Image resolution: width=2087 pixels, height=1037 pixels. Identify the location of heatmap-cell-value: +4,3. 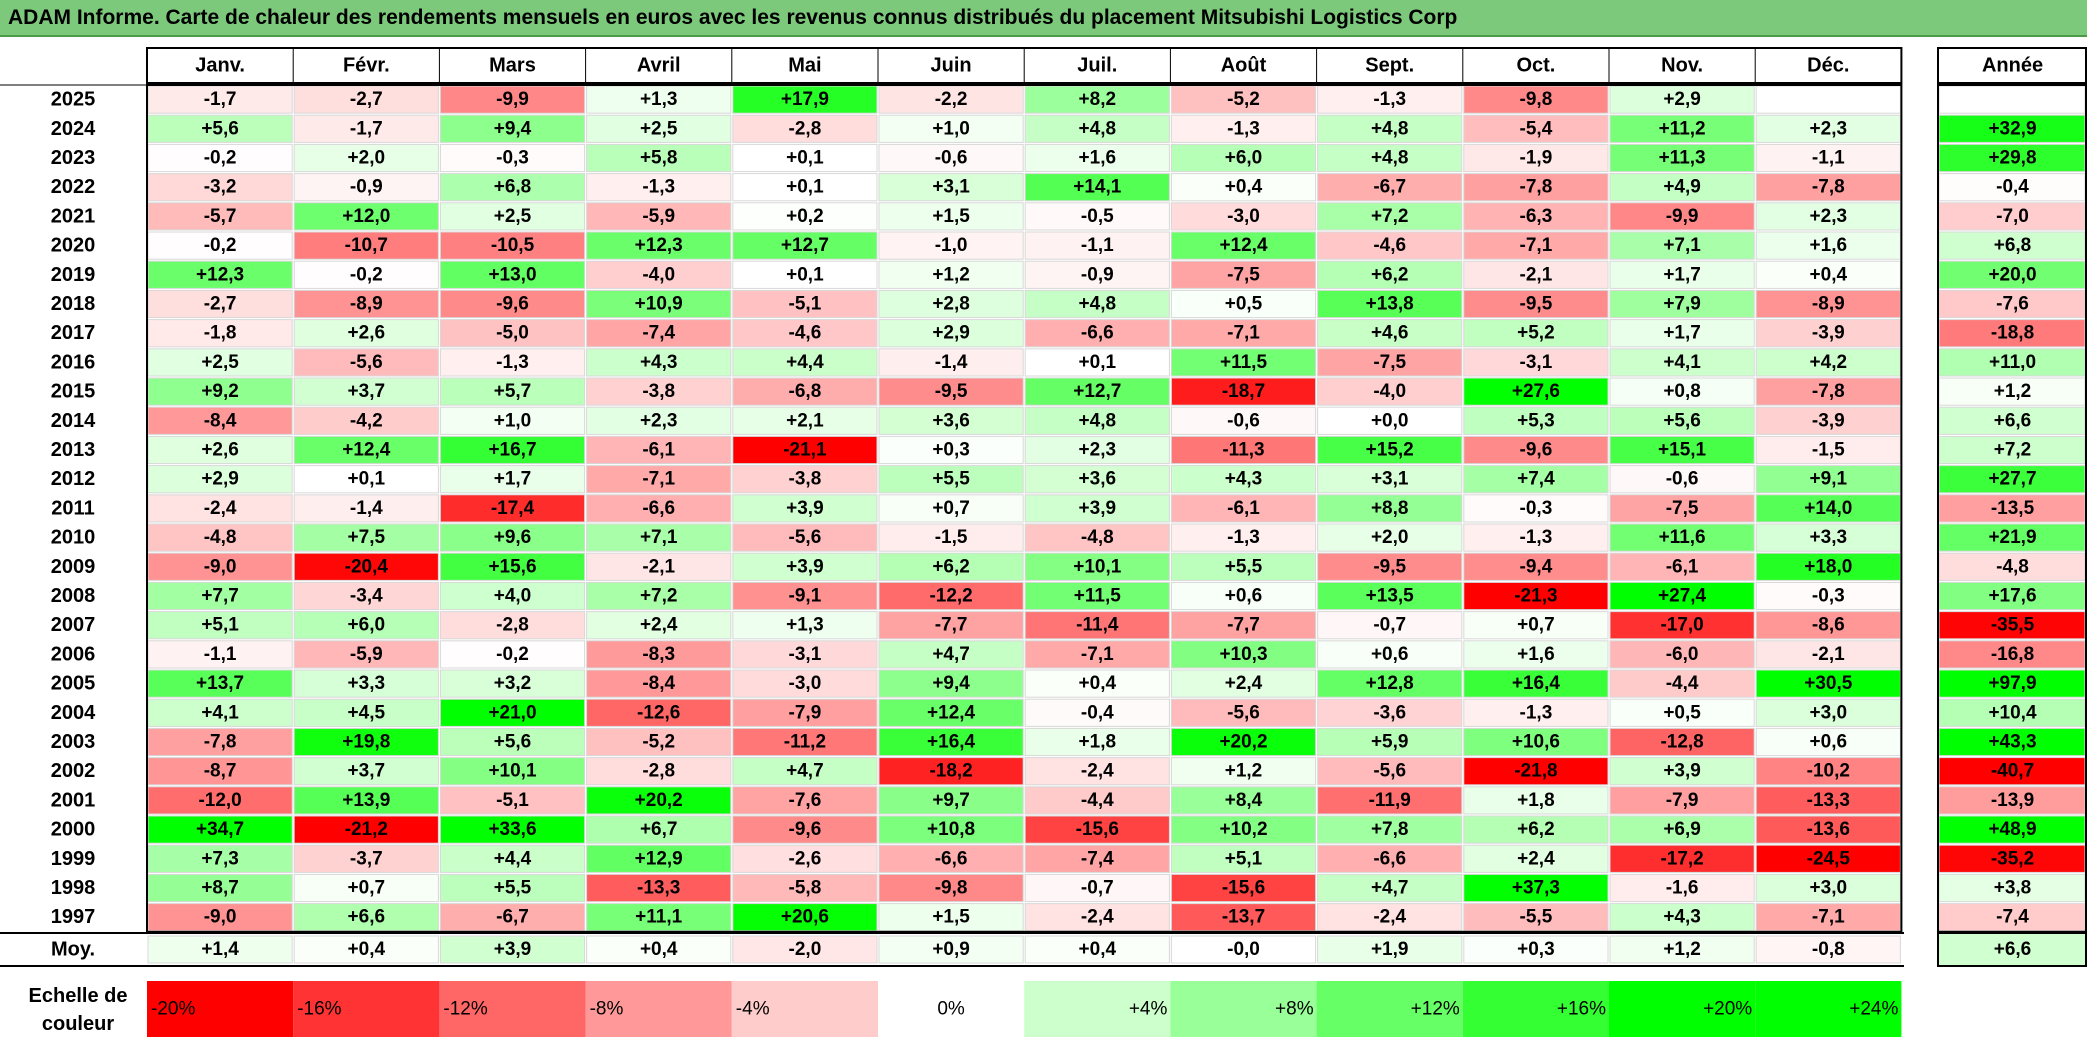
(1682, 917).